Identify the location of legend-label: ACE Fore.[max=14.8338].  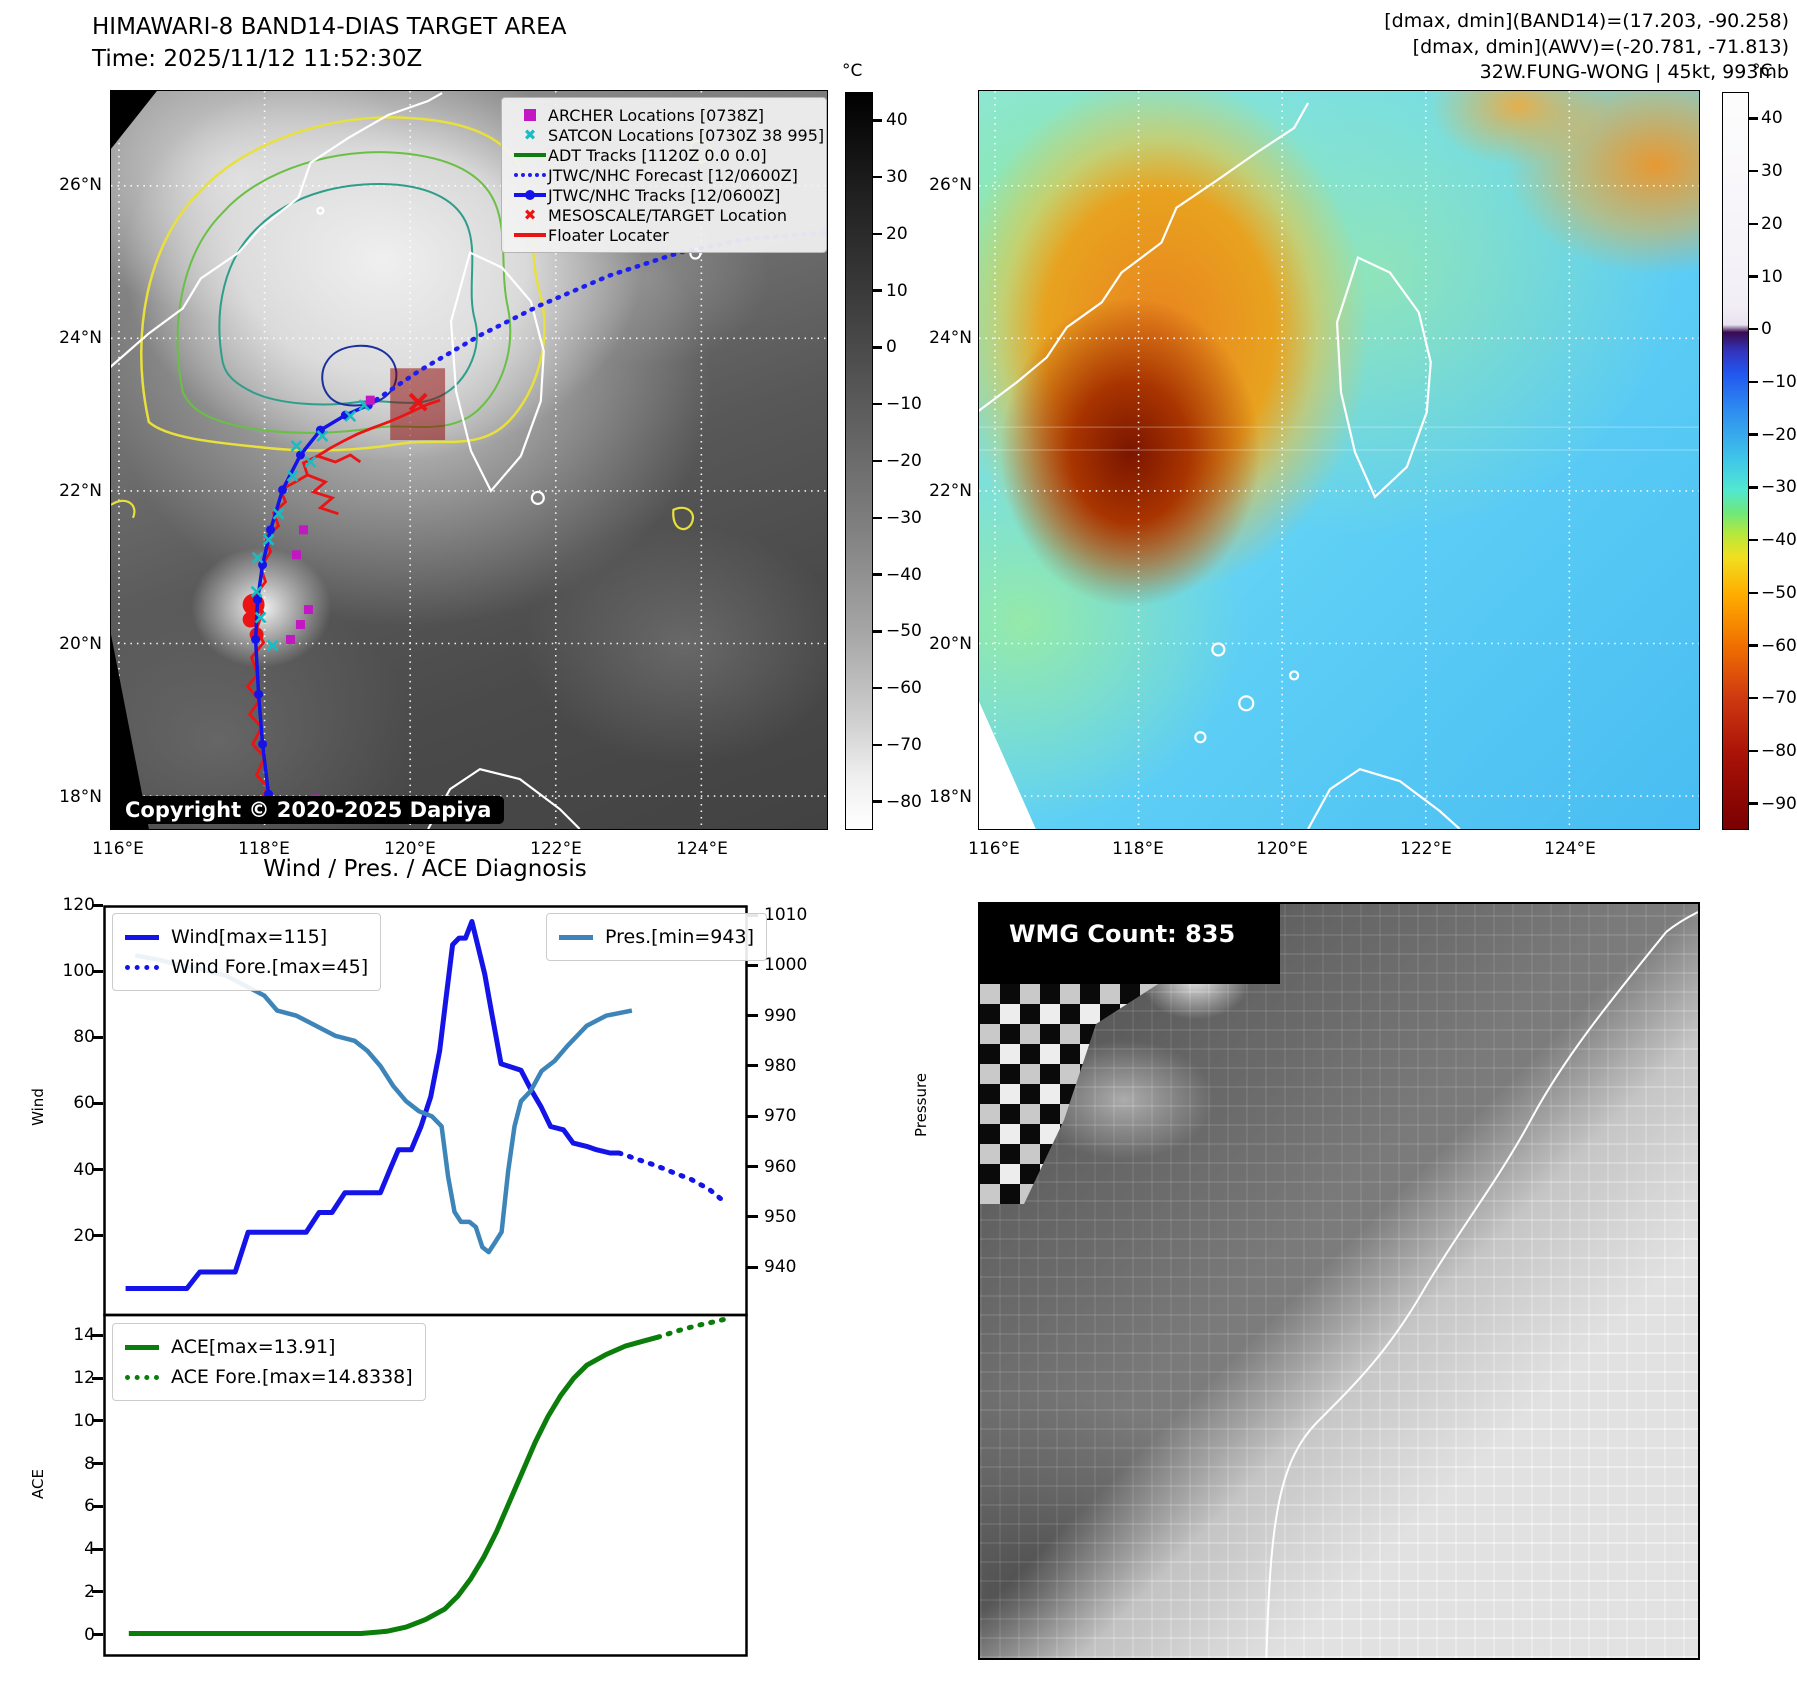
(292, 1377).